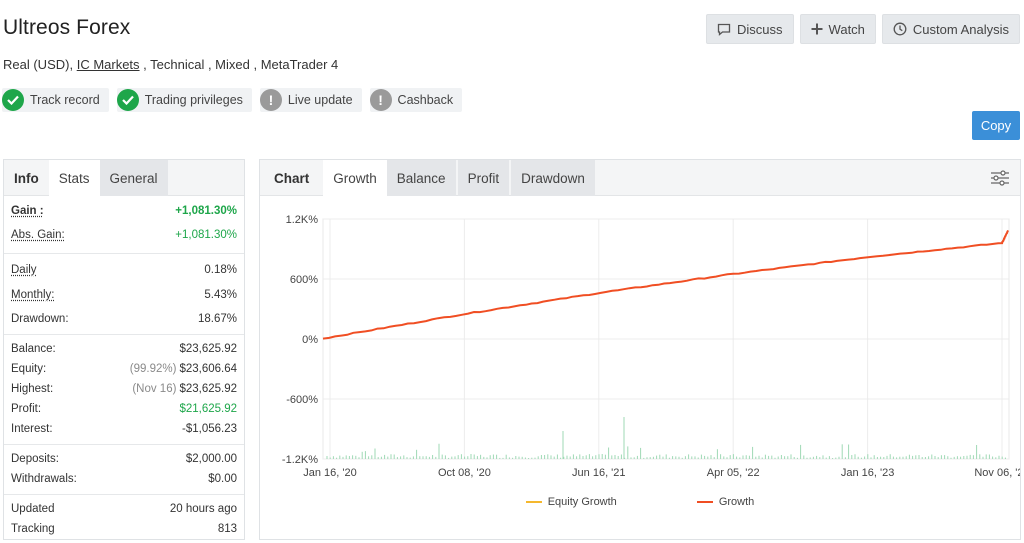 The image size is (1024, 543). Describe the element at coordinates (26, 178) in the screenshot. I see `tab-info: Info` at that location.